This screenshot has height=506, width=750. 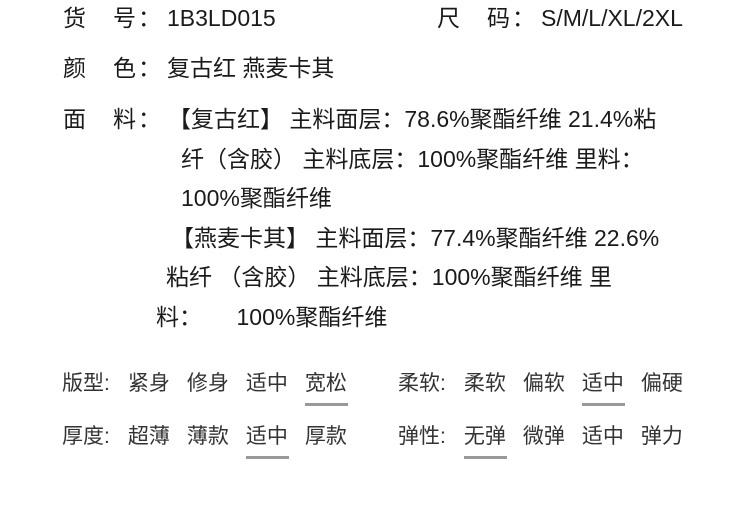 I want to click on color-value: 复古红 燕麦卡其, so click(x=251, y=68).